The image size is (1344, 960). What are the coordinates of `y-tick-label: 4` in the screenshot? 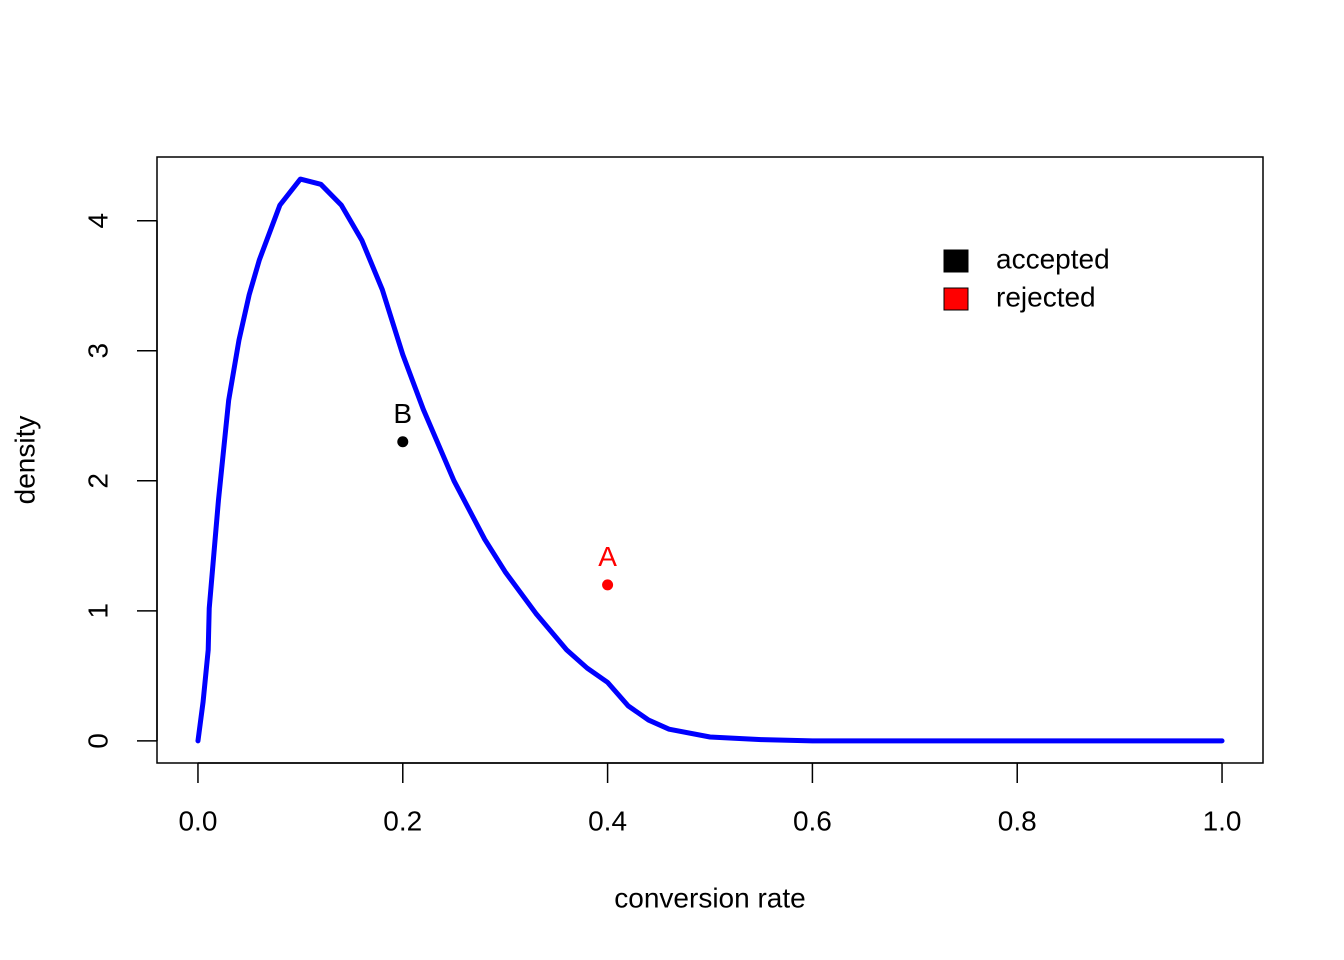 It's located at (97, 221).